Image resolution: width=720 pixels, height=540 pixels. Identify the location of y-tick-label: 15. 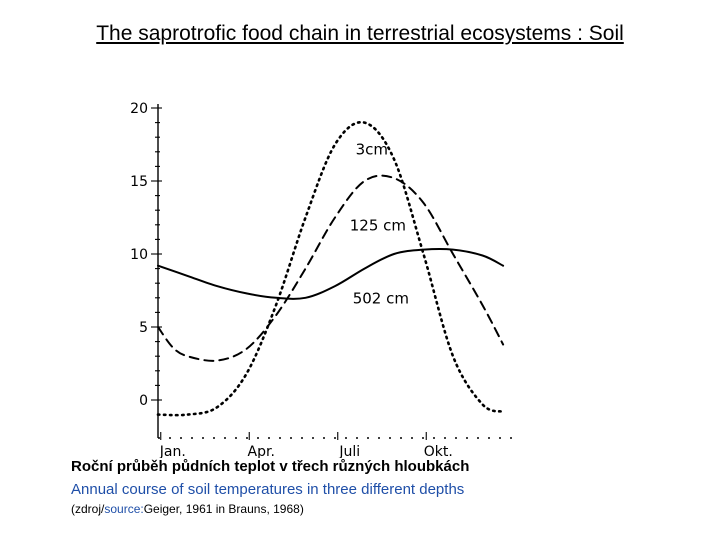
(139, 182).